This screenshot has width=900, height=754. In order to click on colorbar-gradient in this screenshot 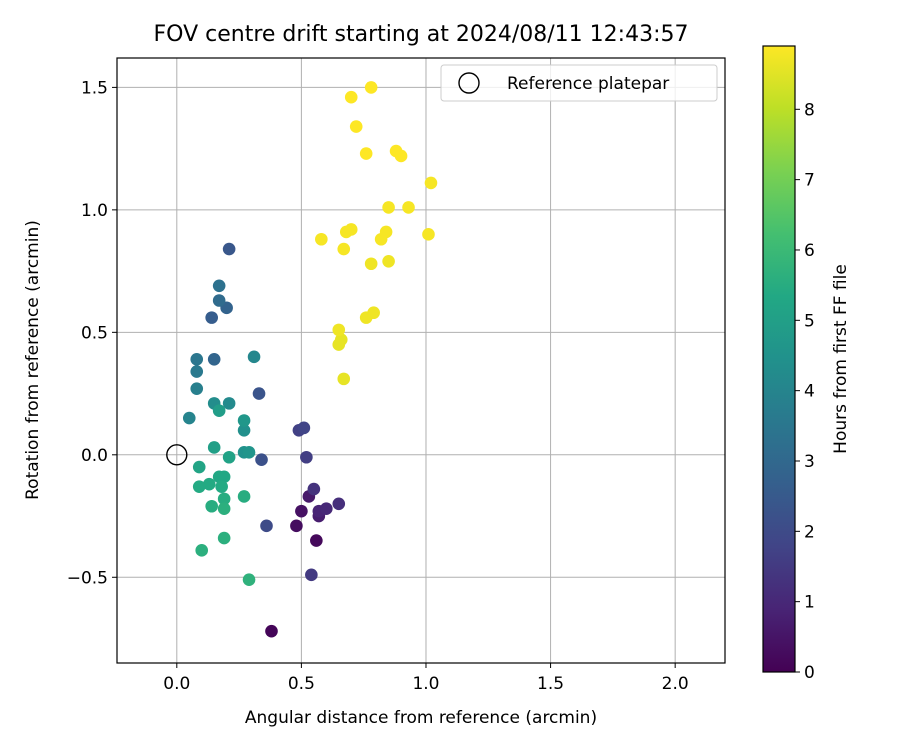, I will do `click(779, 359)`.